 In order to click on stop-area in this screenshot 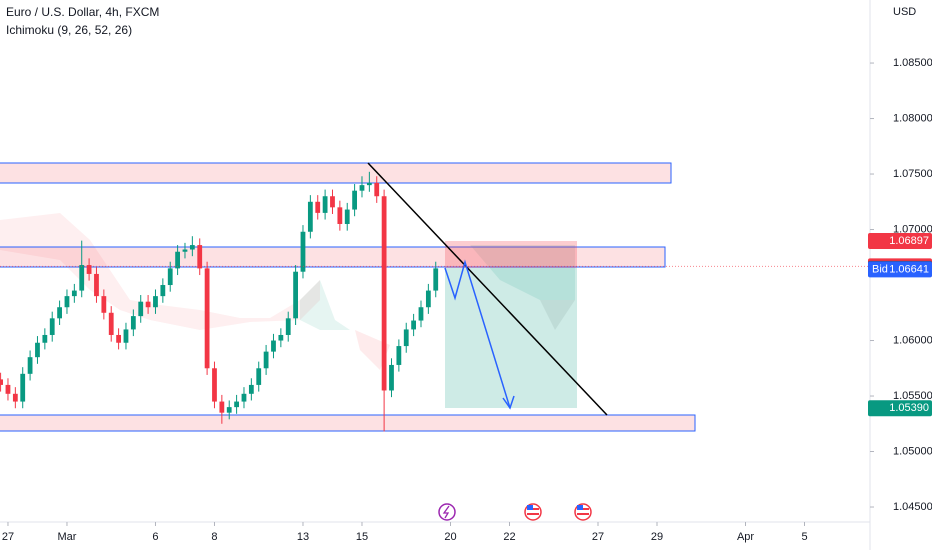, I will do `click(511, 254)`.